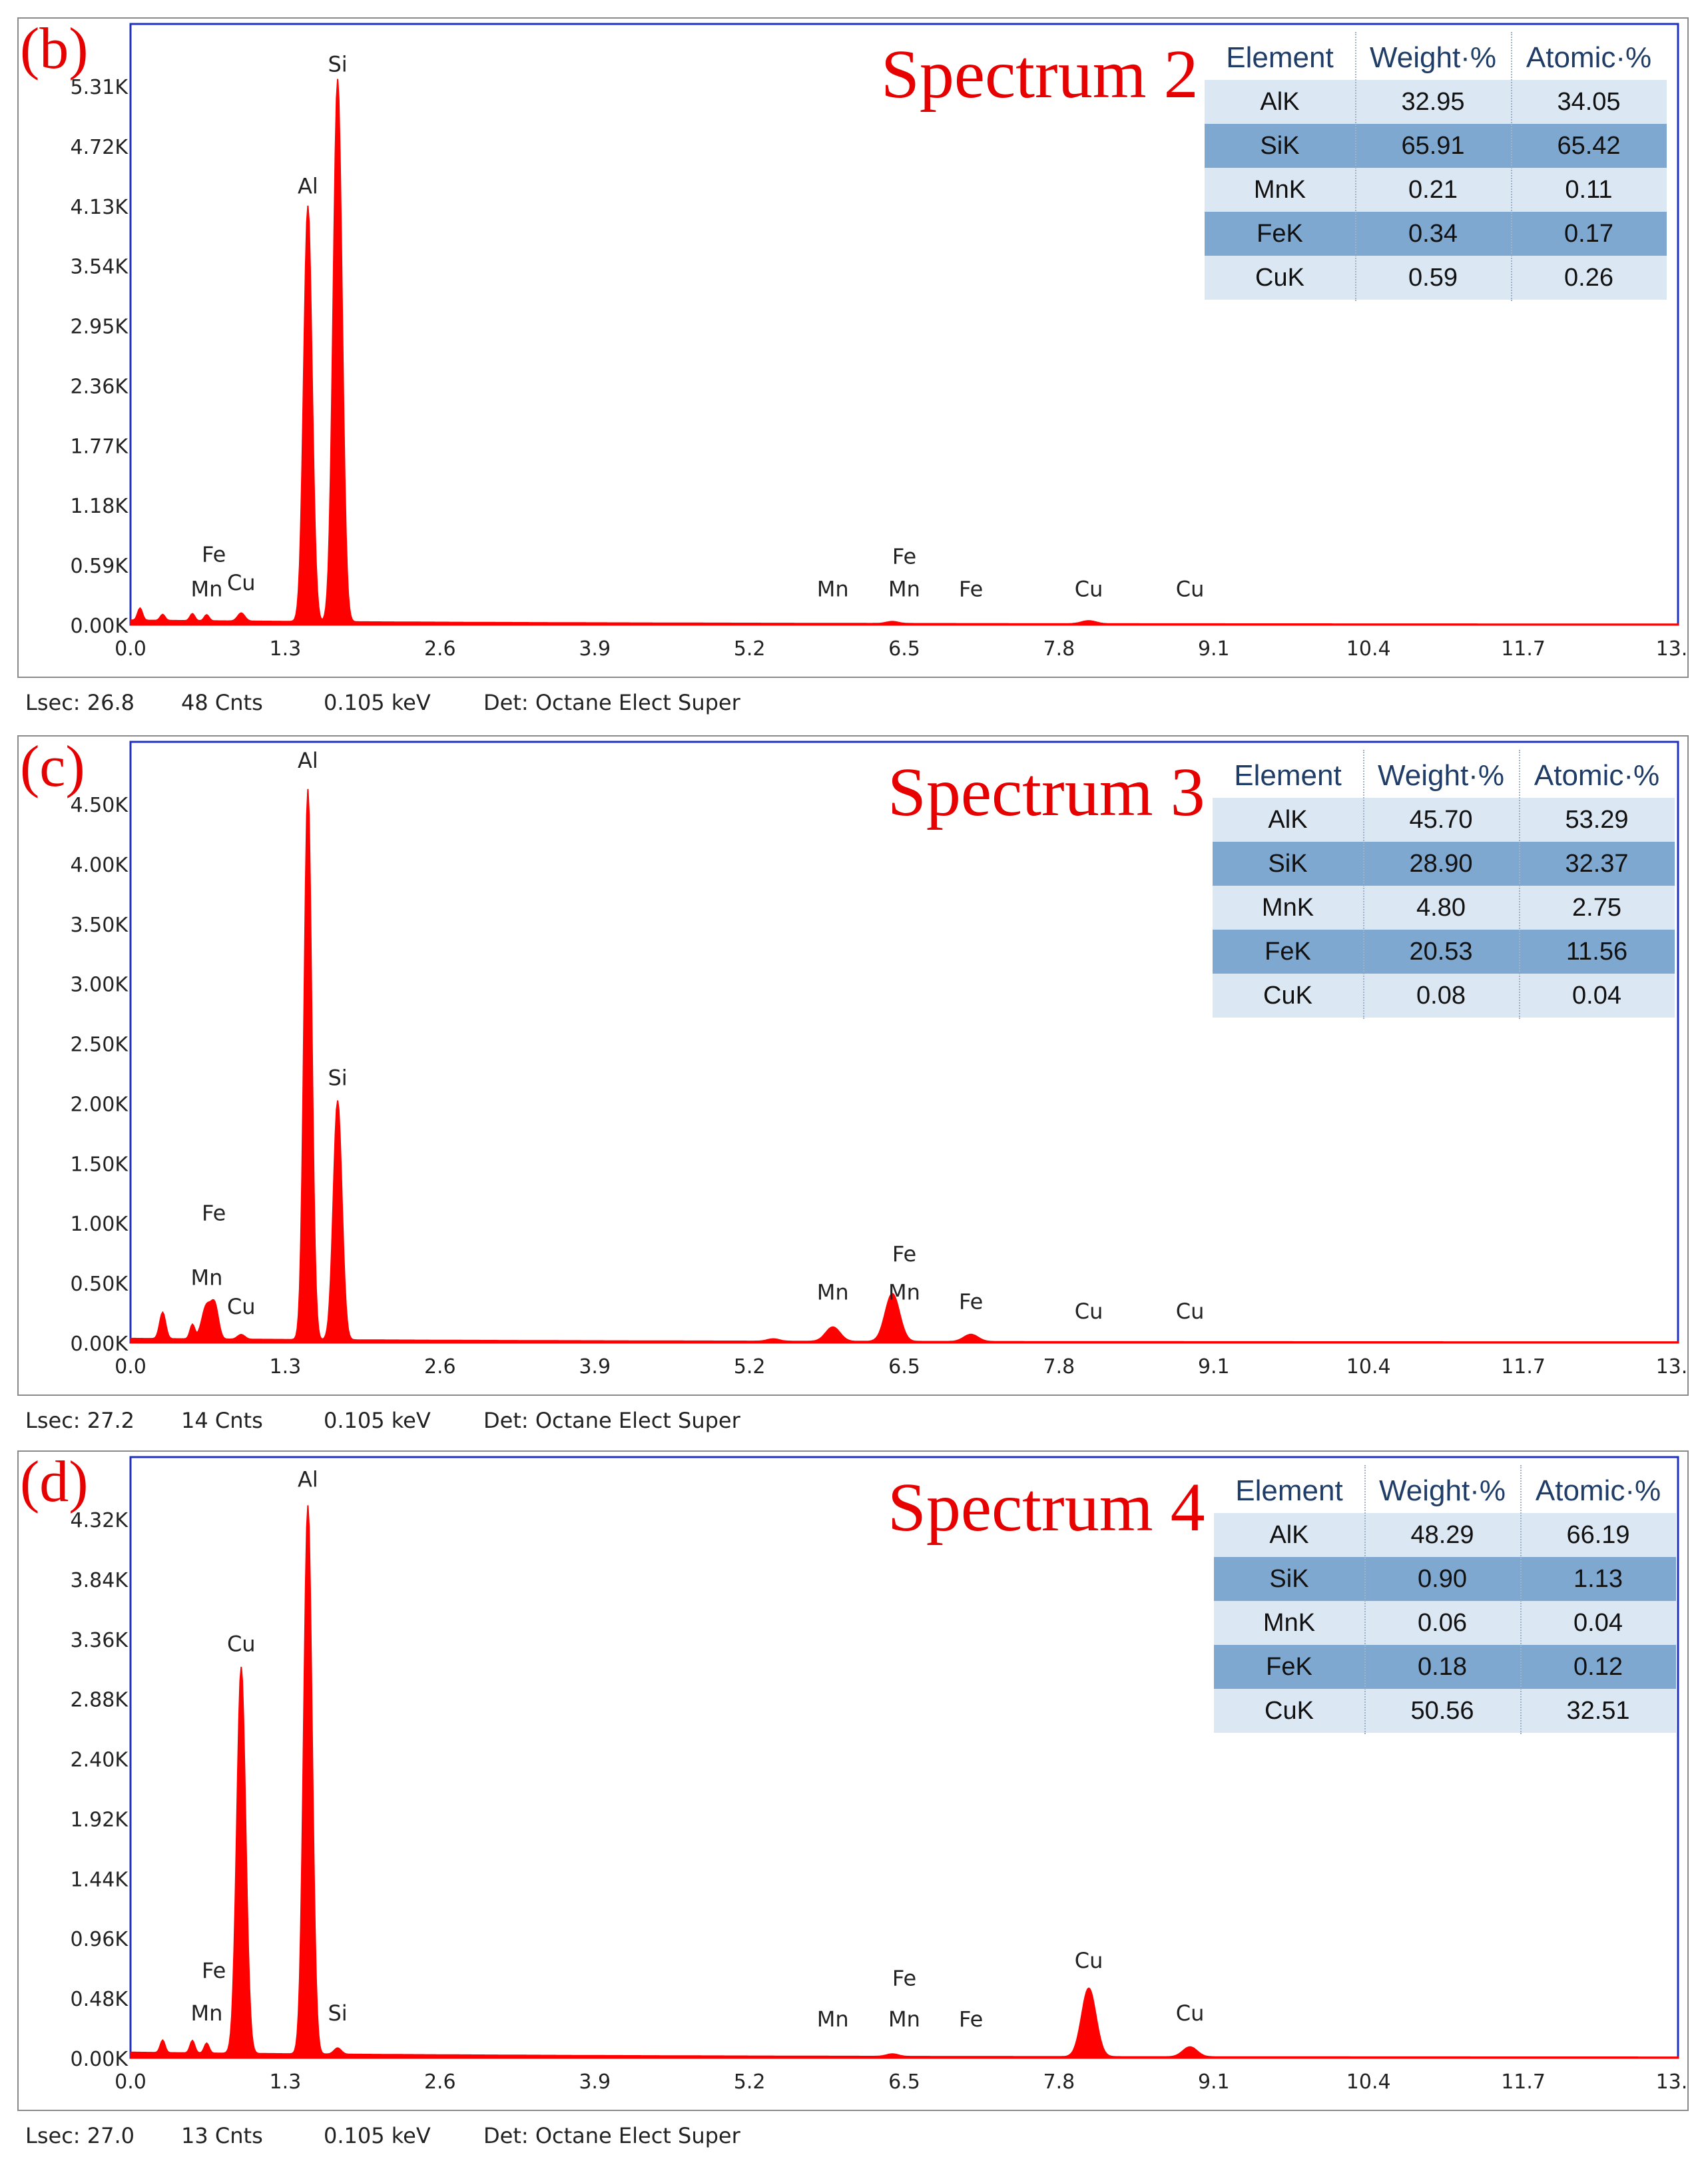 The height and width of the screenshot is (2161, 1708). I want to click on x-tick-label: 0.0, so click(130, 649).